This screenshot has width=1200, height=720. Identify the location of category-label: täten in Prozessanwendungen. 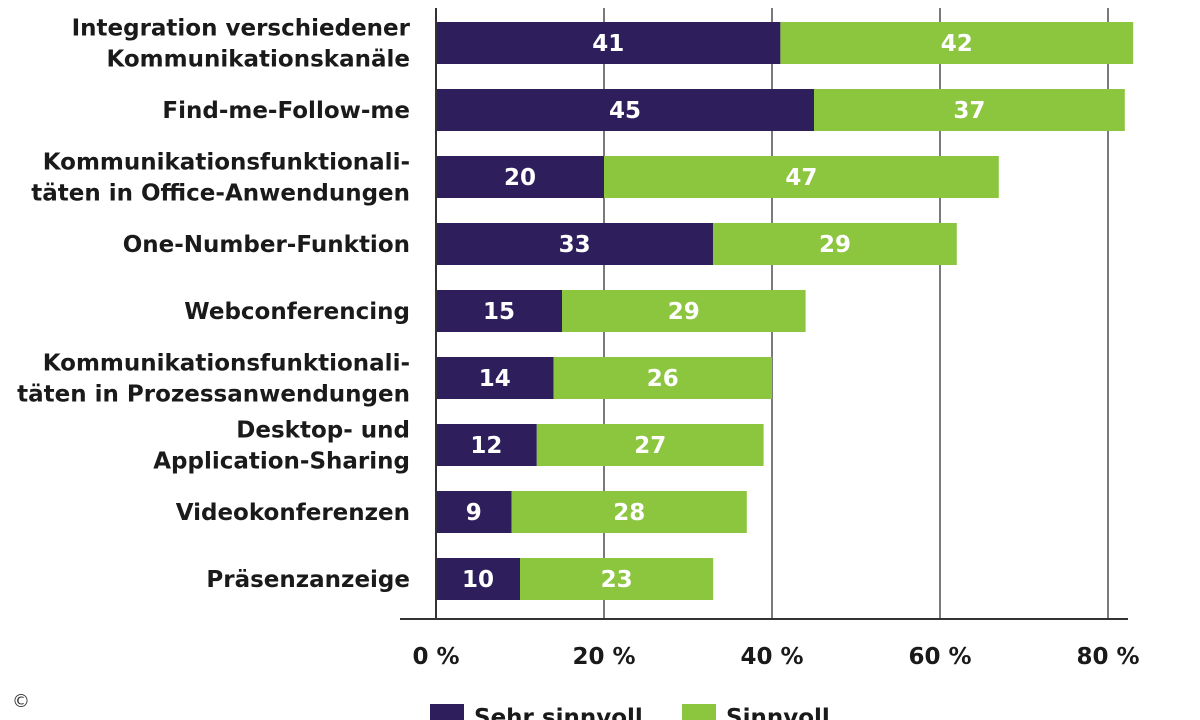
(213, 395).